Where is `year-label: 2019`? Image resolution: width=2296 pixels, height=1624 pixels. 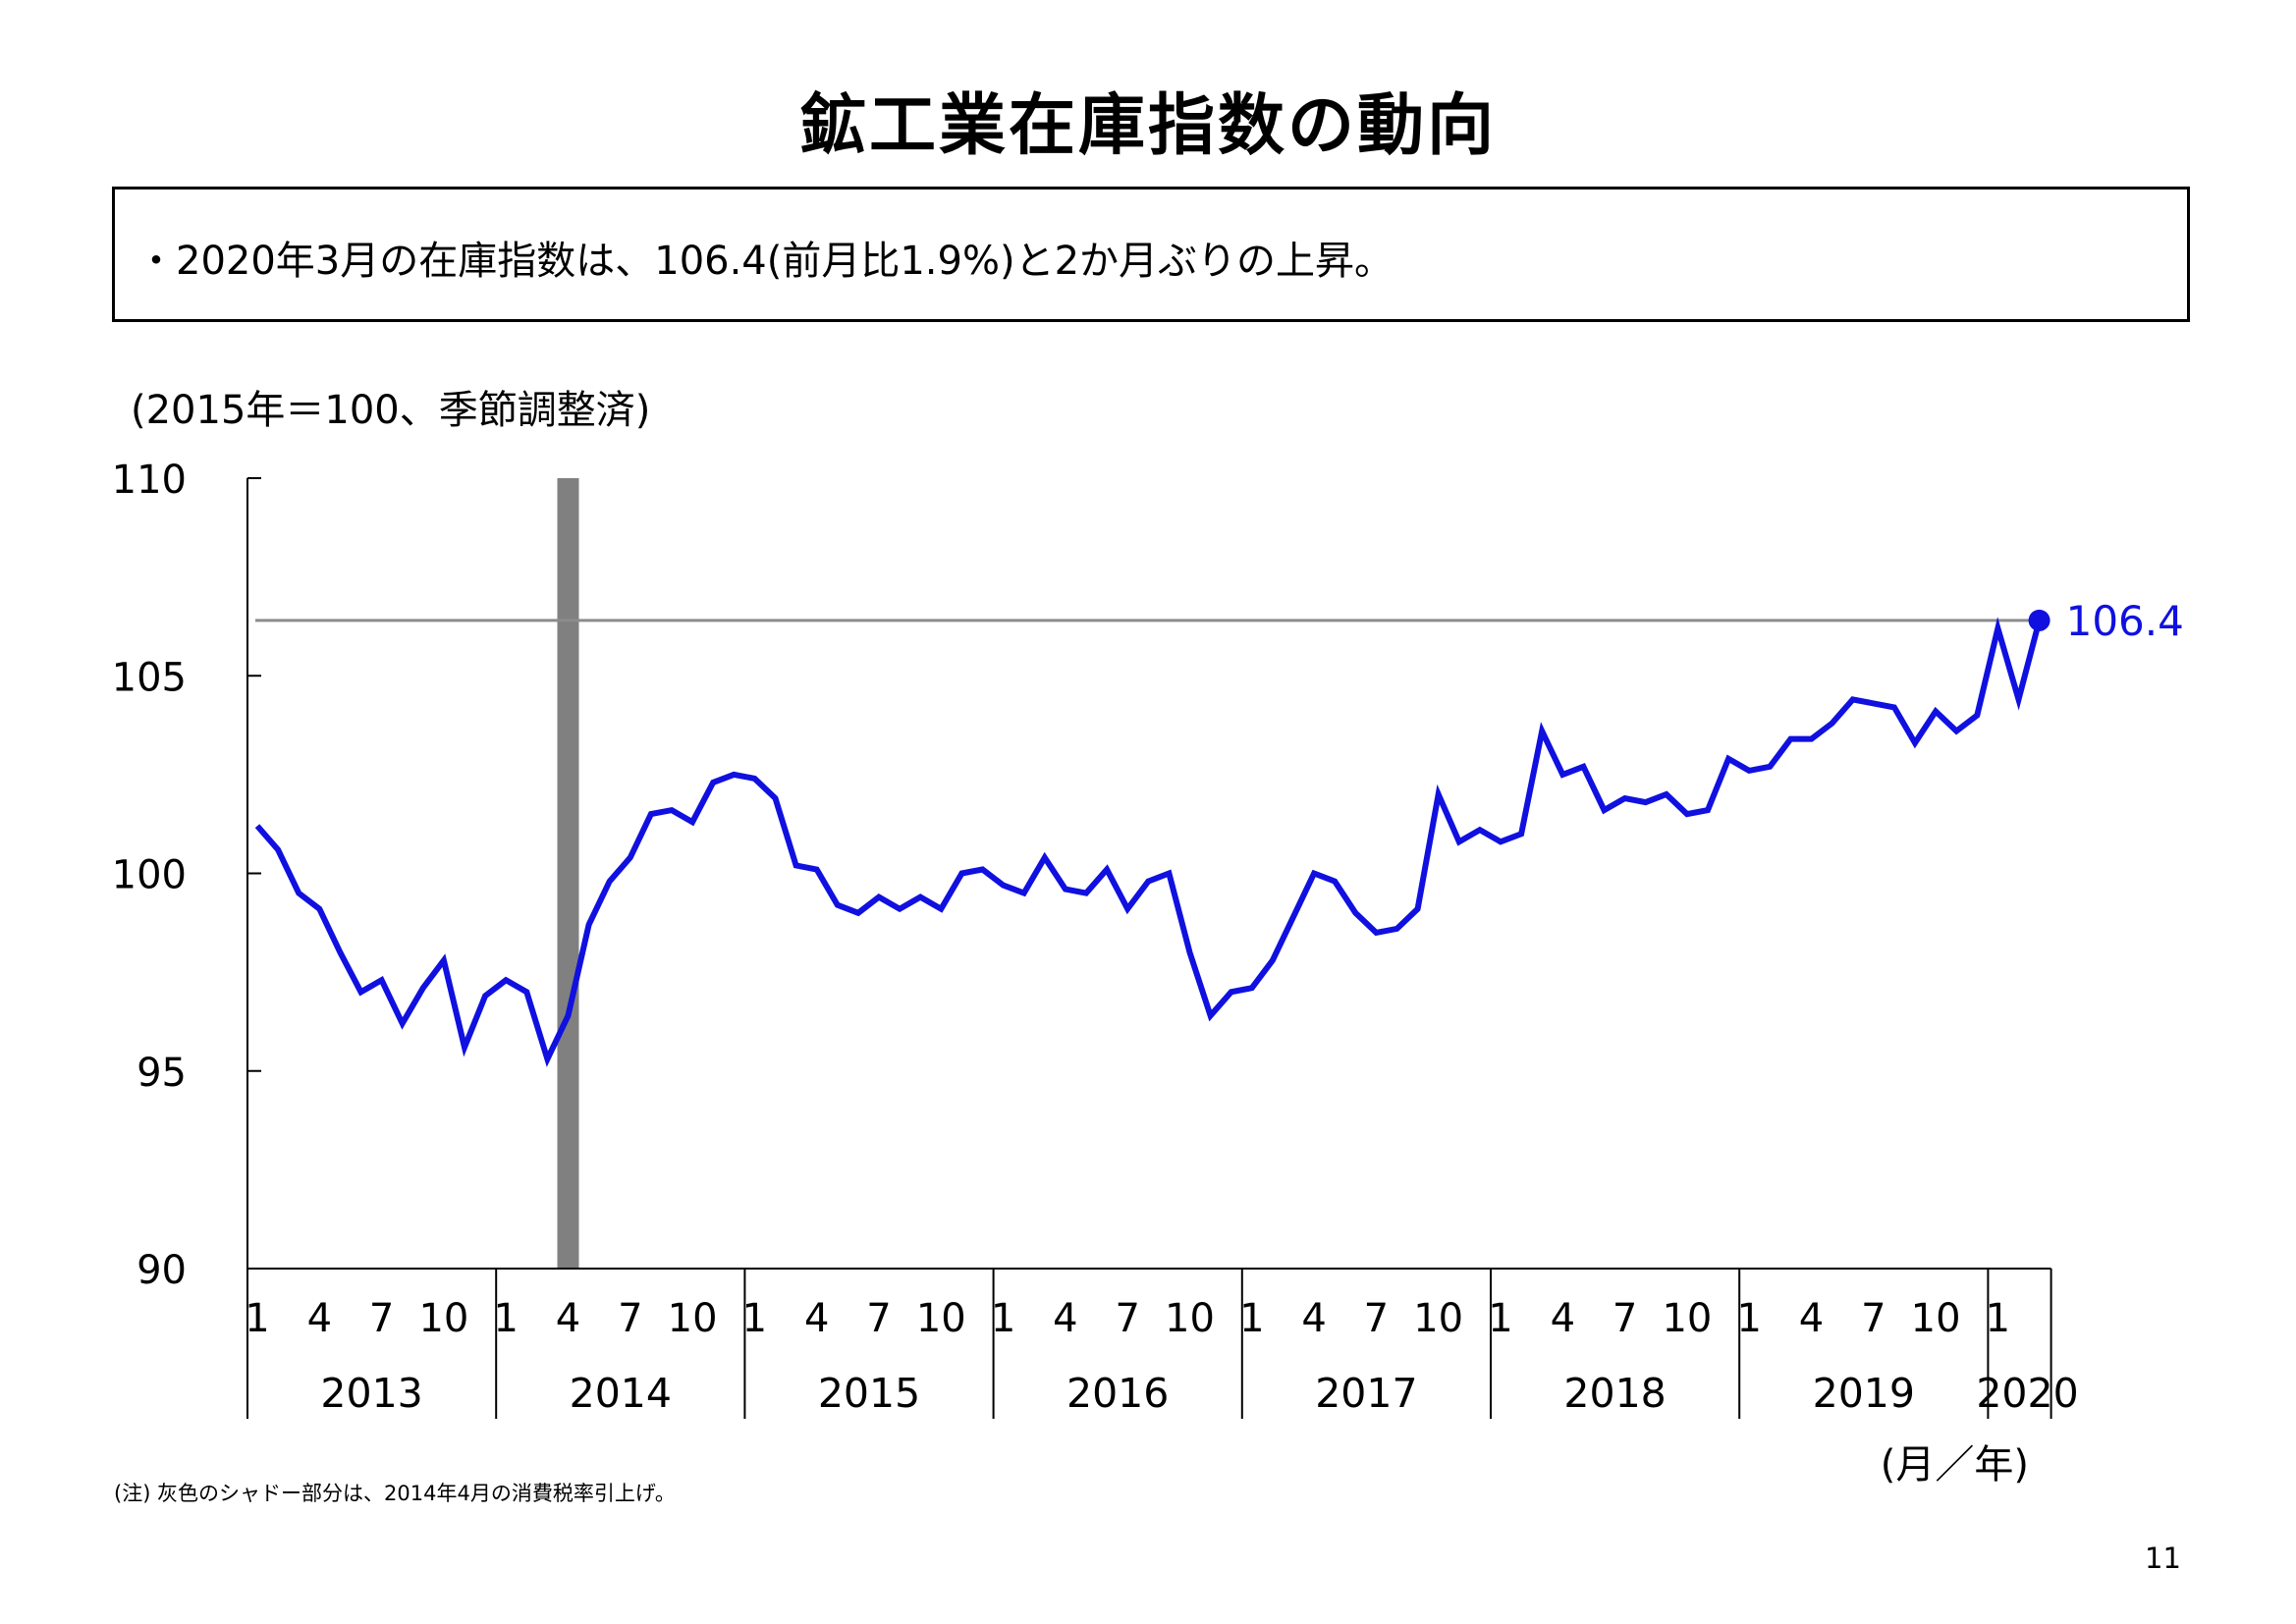
year-label: 2019 is located at coordinates (1864, 1393).